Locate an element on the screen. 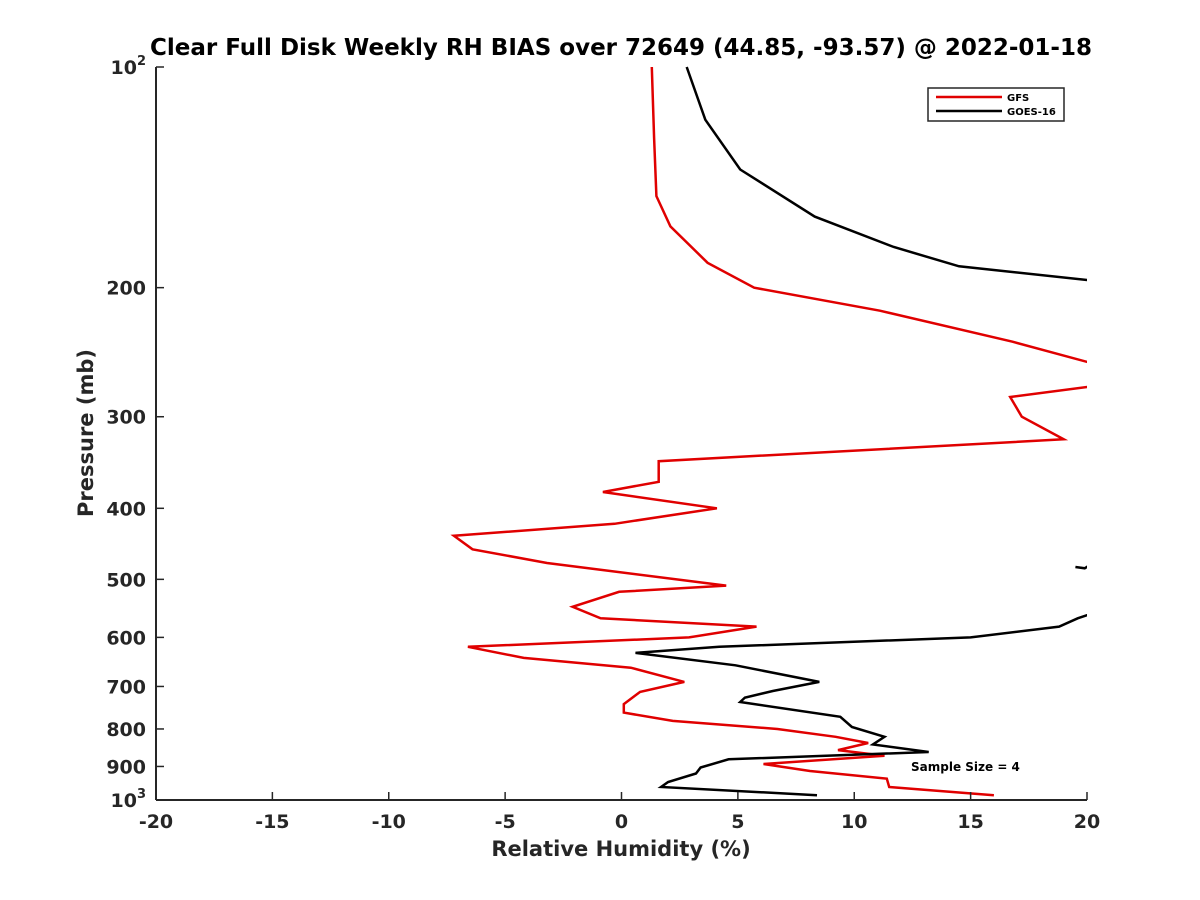  y-tick-label: 300 is located at coordinates (126, 418).